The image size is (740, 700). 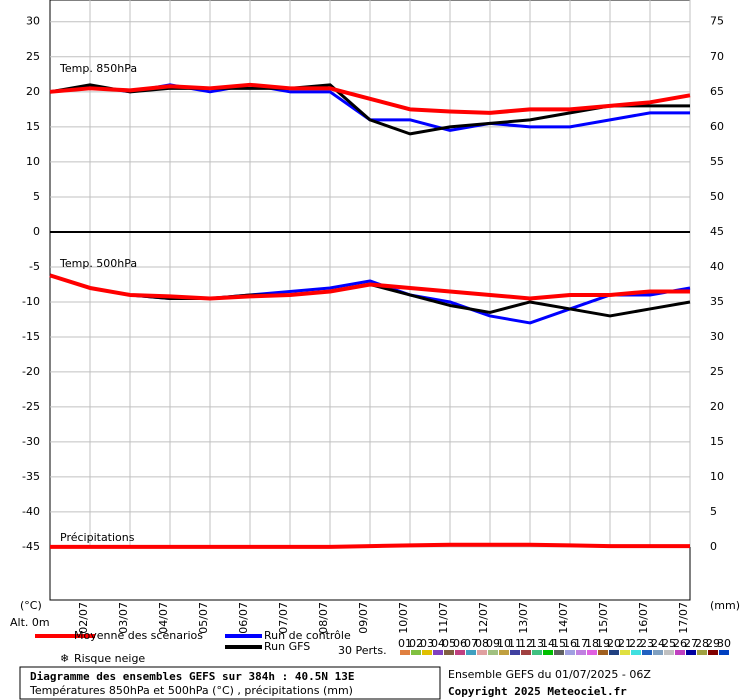 What do you see at coordinates (287, 646) in the screenshot?
I see `legend-label: Run GFS` at bounding box center [287, 646].